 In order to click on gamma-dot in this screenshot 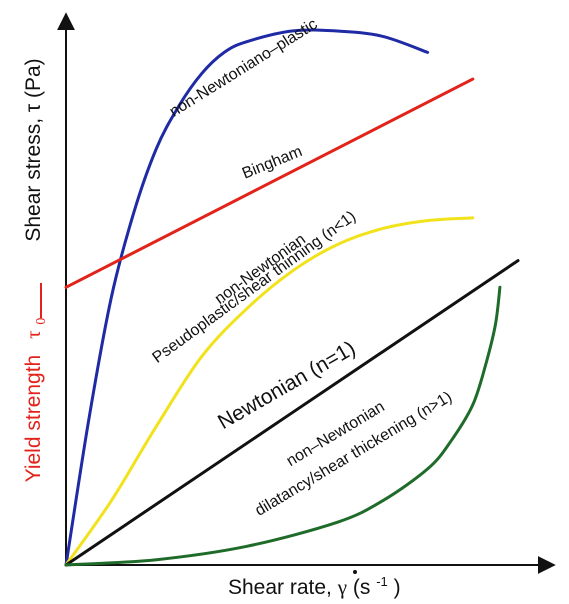, I will do `click(355, 572)`.